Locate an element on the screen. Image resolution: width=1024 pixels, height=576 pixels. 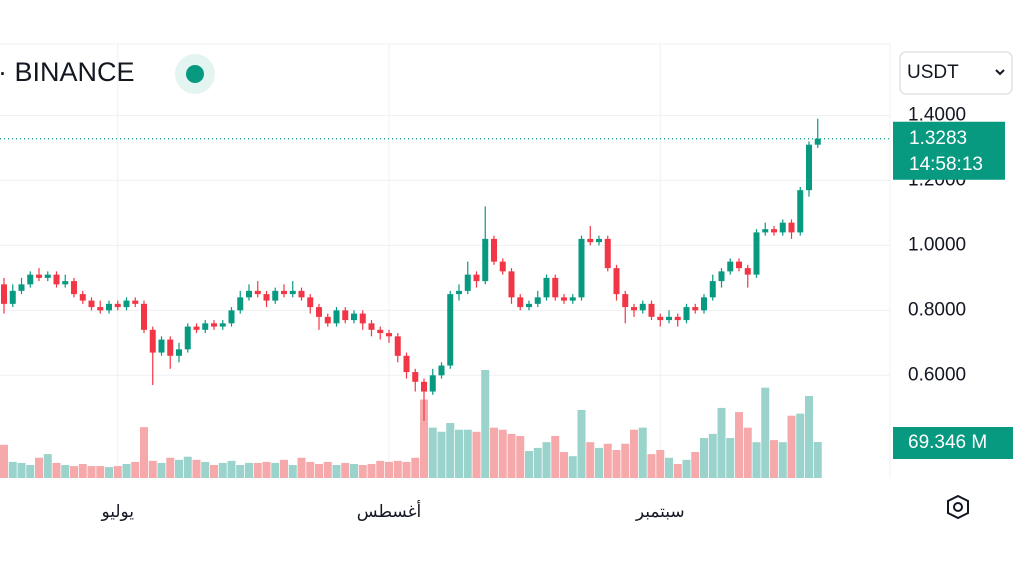
currency-label: USDT is located at coordinates (933, 72).